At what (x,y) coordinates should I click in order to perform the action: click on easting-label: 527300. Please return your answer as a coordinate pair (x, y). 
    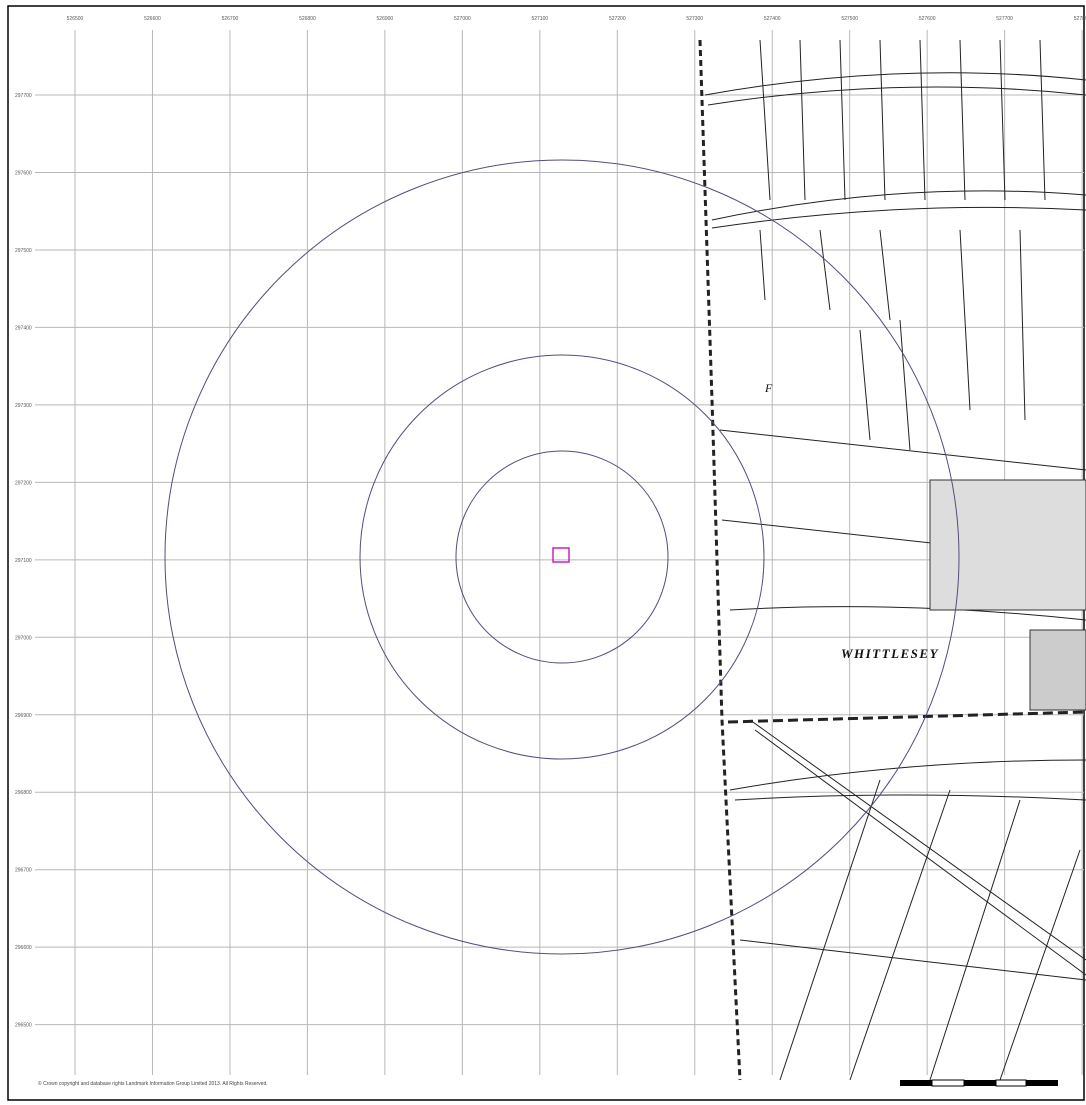
    Looking at the image, I should click on (694, 19).